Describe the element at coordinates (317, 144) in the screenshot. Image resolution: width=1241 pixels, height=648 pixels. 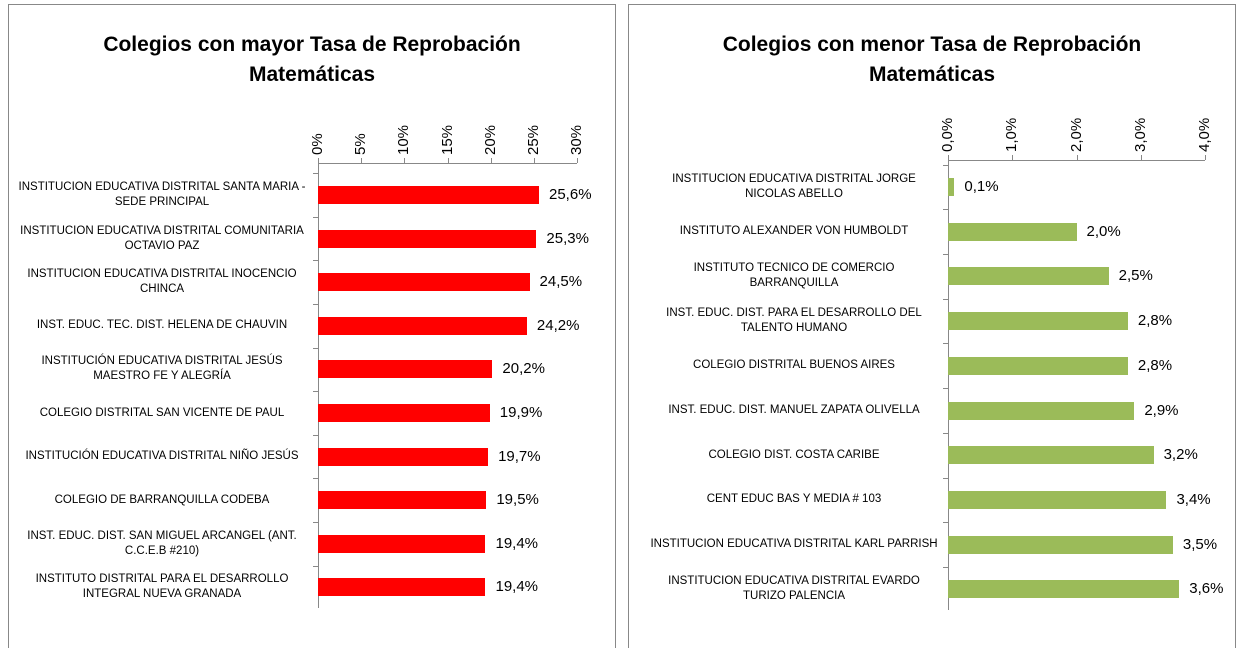
I see `x-tick-label: 0%` at that location.